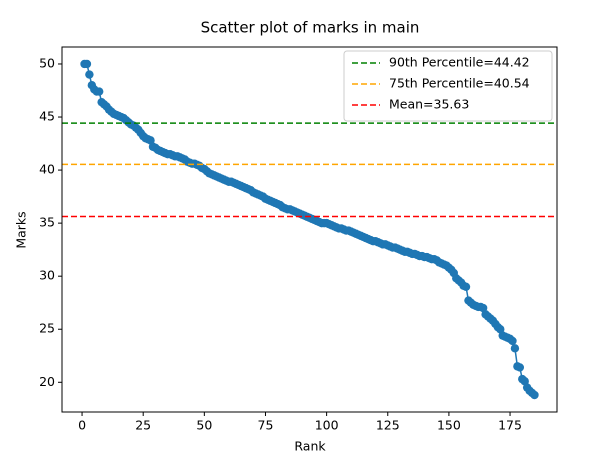  I want to click on legend-label: Mean=35.63, so click(429, 104).